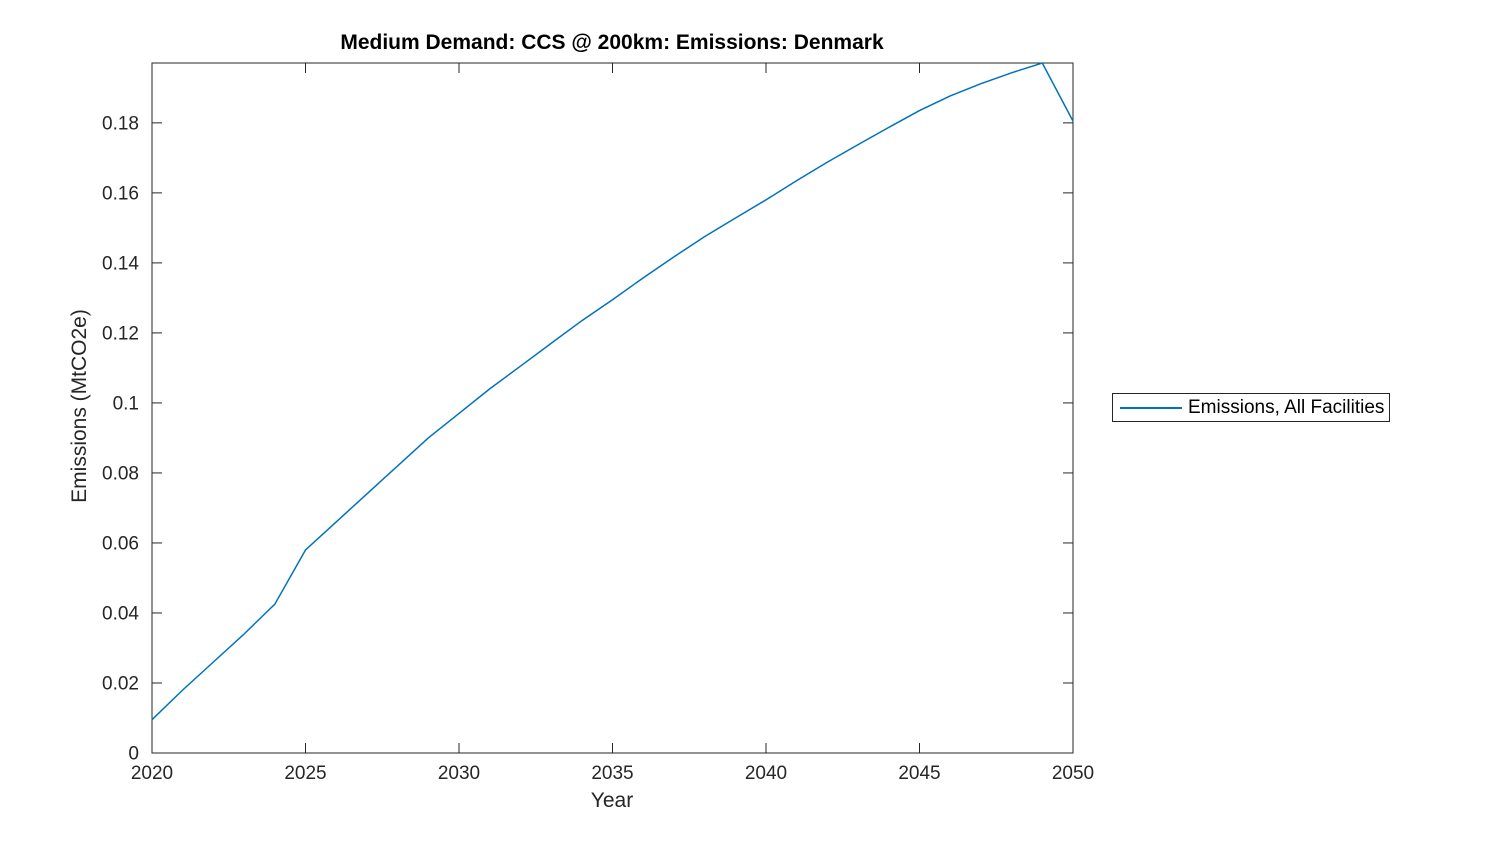  Describe the element at coordinates (126, 403) in the screenshot. I see `y-tick-label: 0.1` at that location.